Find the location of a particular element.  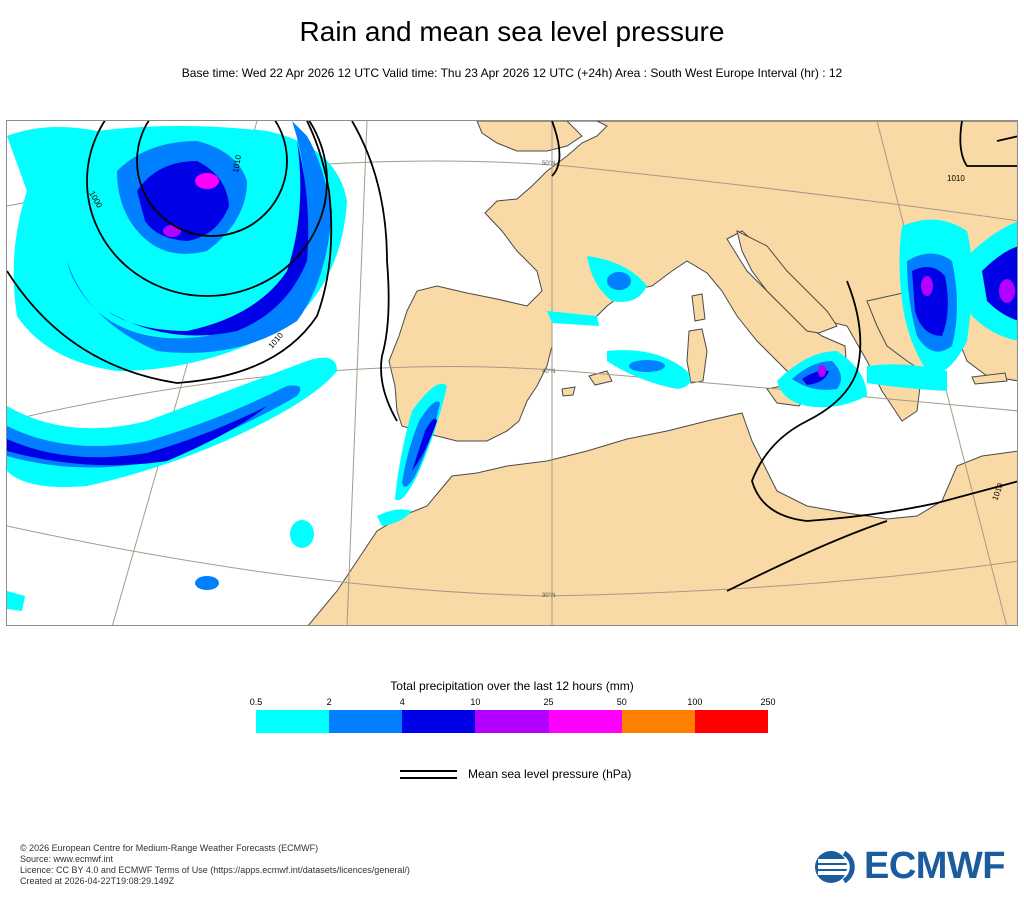

tick-label: 25 is located at coordinates (548, 702).